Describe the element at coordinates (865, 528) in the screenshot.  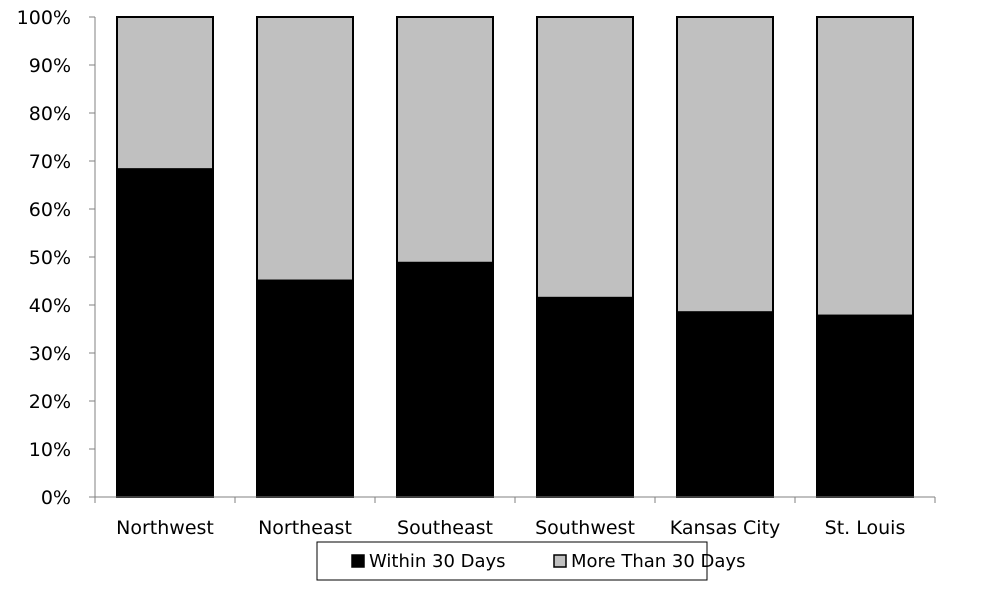
I see `x-tick-label: St. Louis` at that location.